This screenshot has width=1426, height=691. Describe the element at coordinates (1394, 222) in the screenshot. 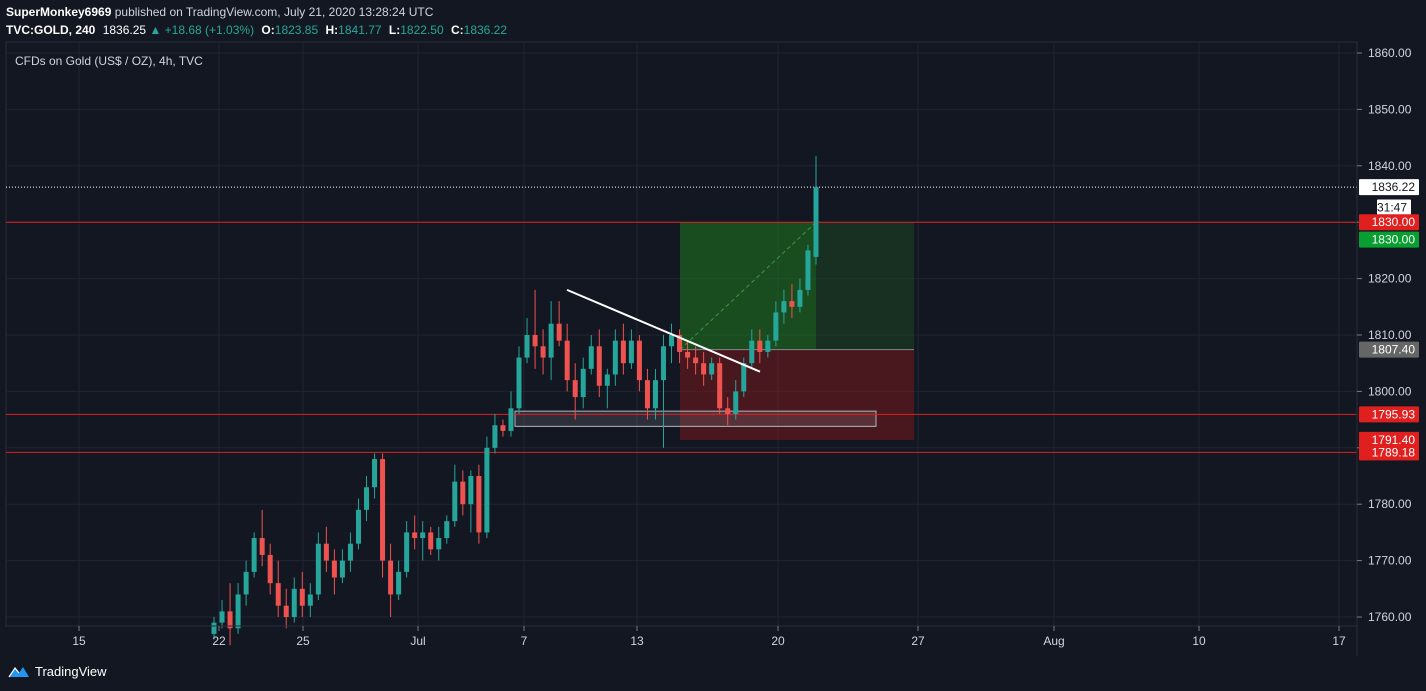

I see `price-label-text: 1830.00` at that location.